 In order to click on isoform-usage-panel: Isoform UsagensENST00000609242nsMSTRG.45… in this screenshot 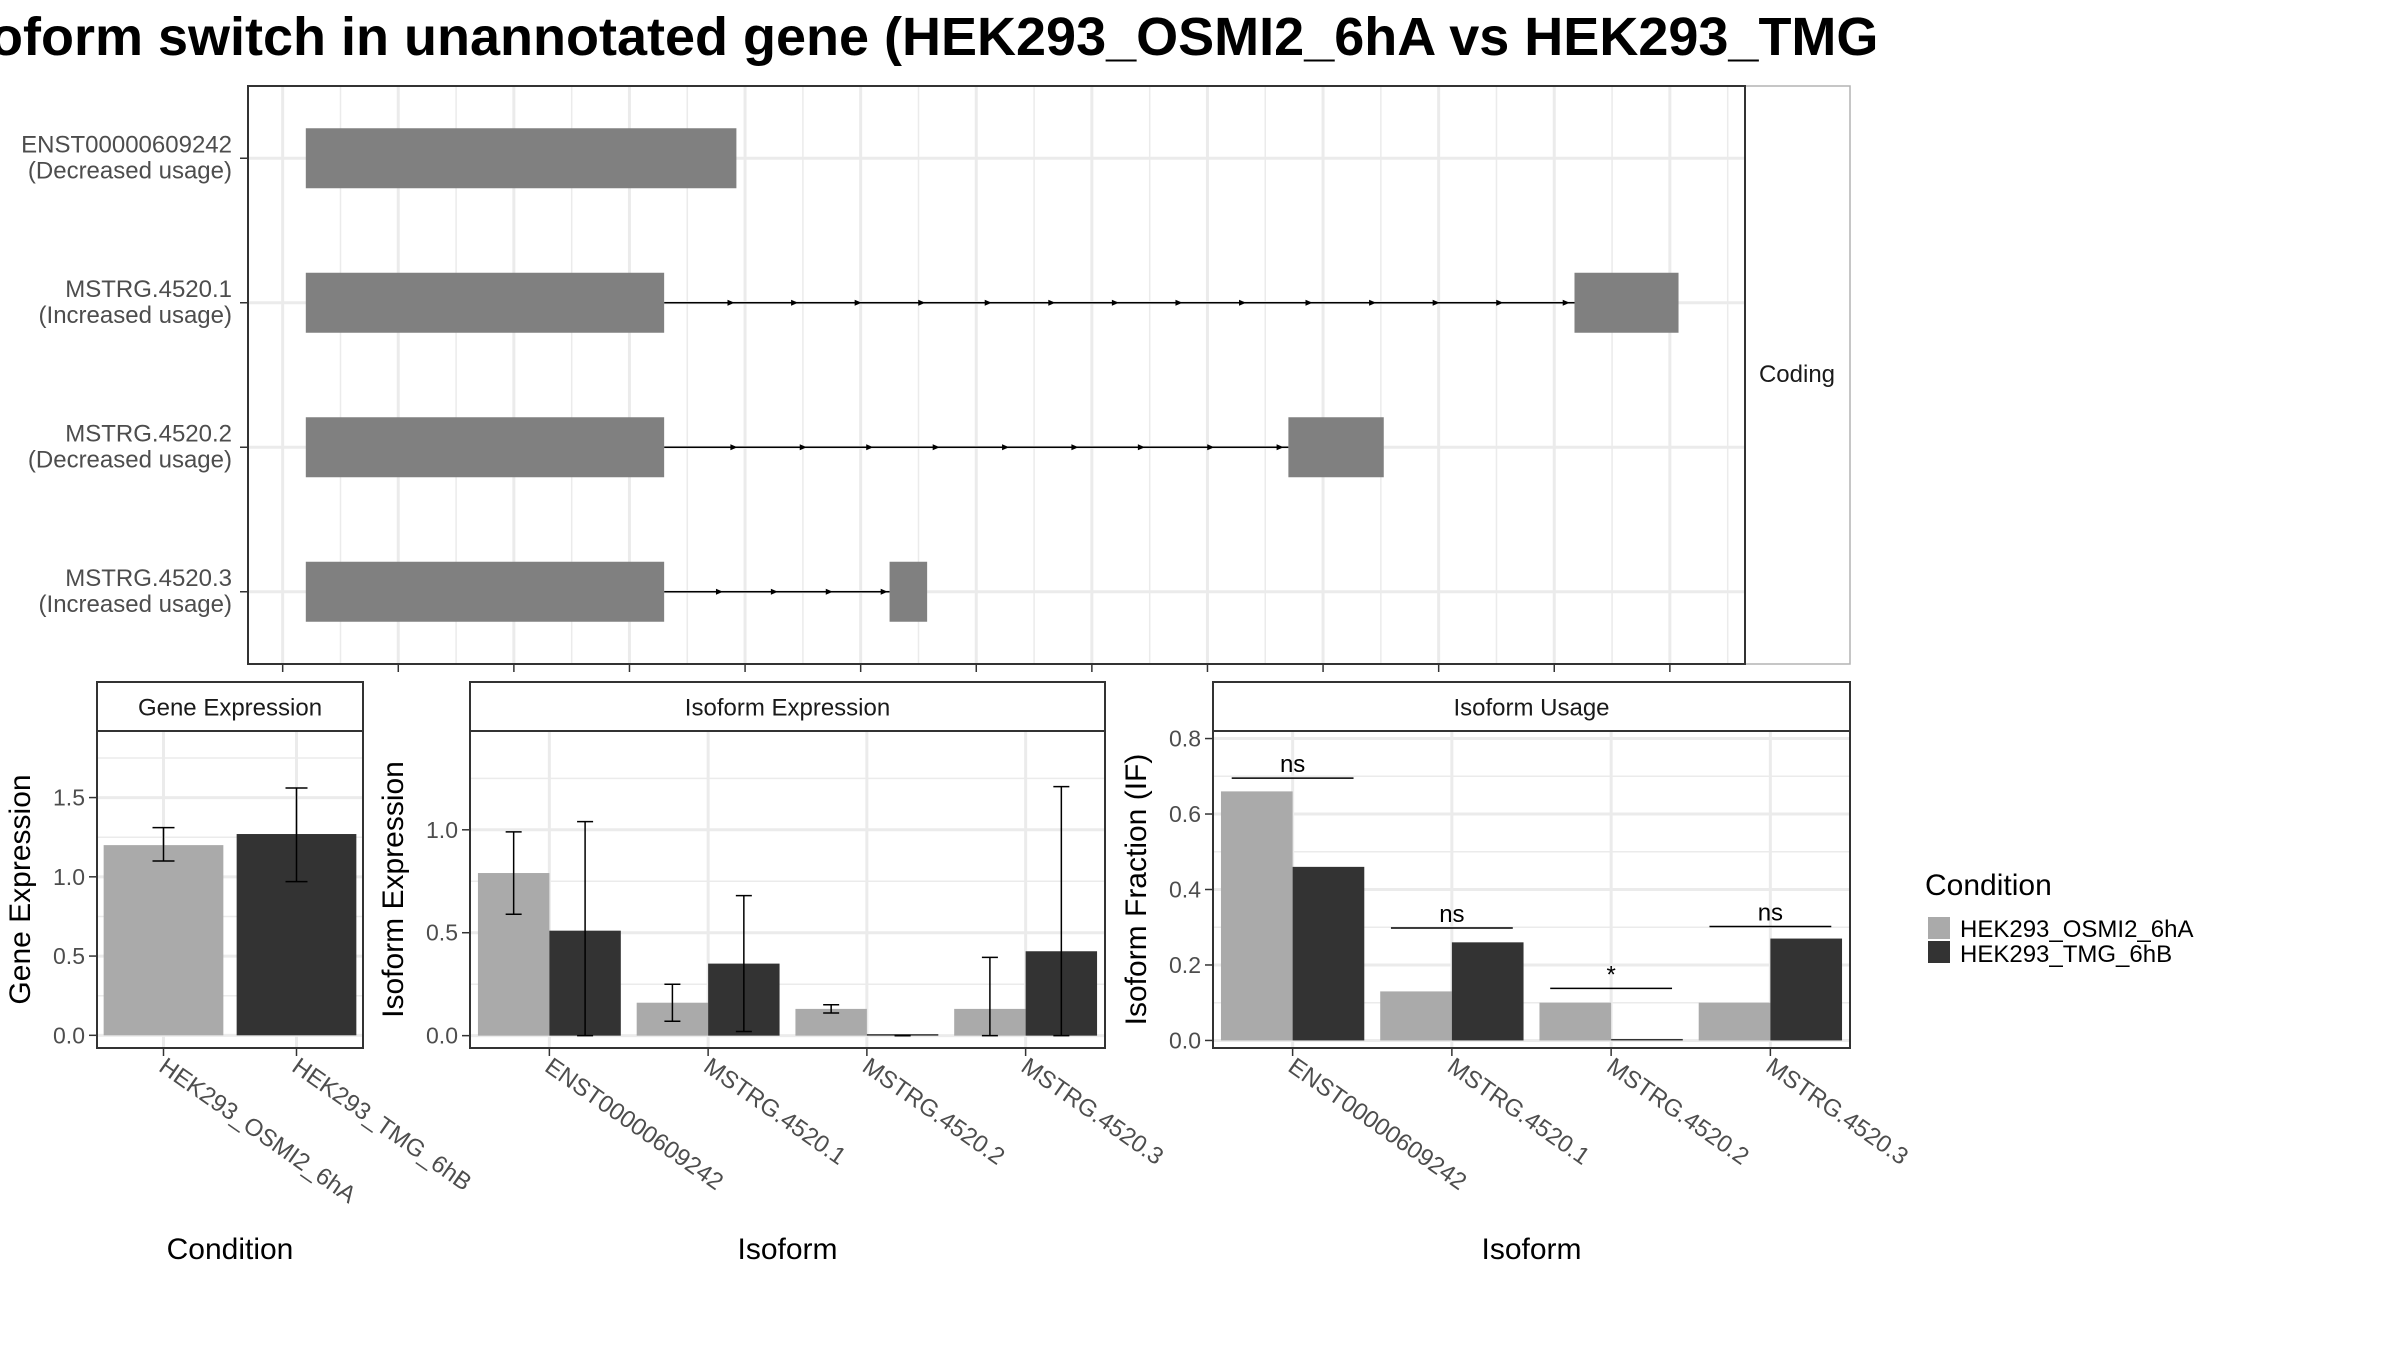, I will do `click(1516, 973)`.